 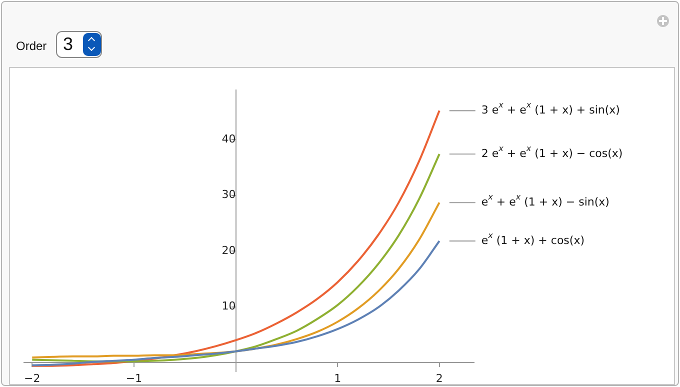 What do you see at coordinates (229, 306) in the screenshot?
I see `y-tick-label: 10` at bounding box center [229, 306].